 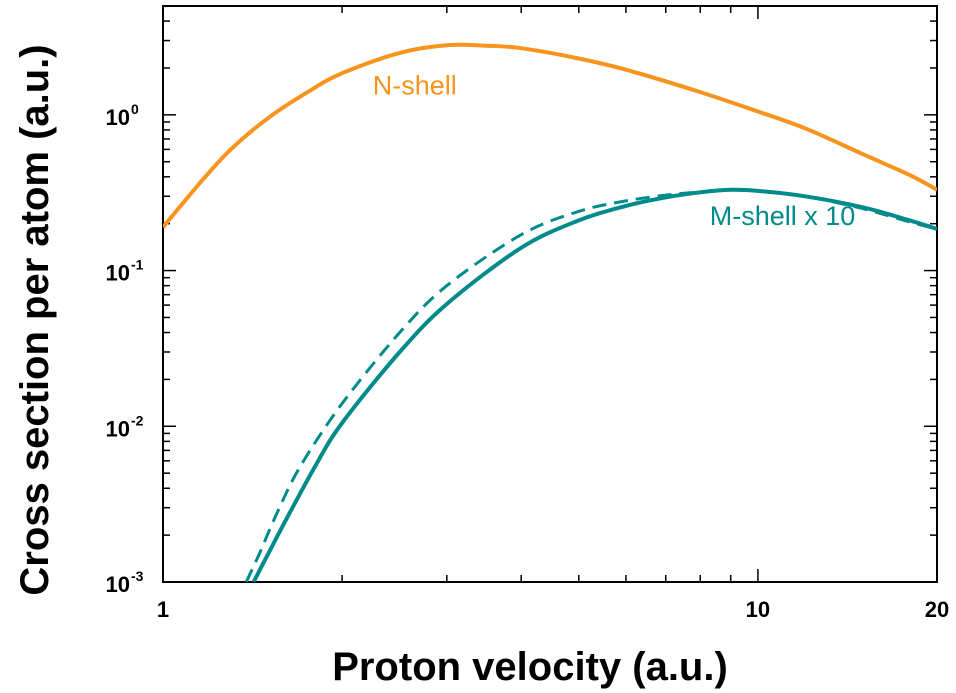 What do you see at coordinates (137, 420) in the screenshot?
I see `y-tick-exponent: -2` at bounding box center [137, 420].